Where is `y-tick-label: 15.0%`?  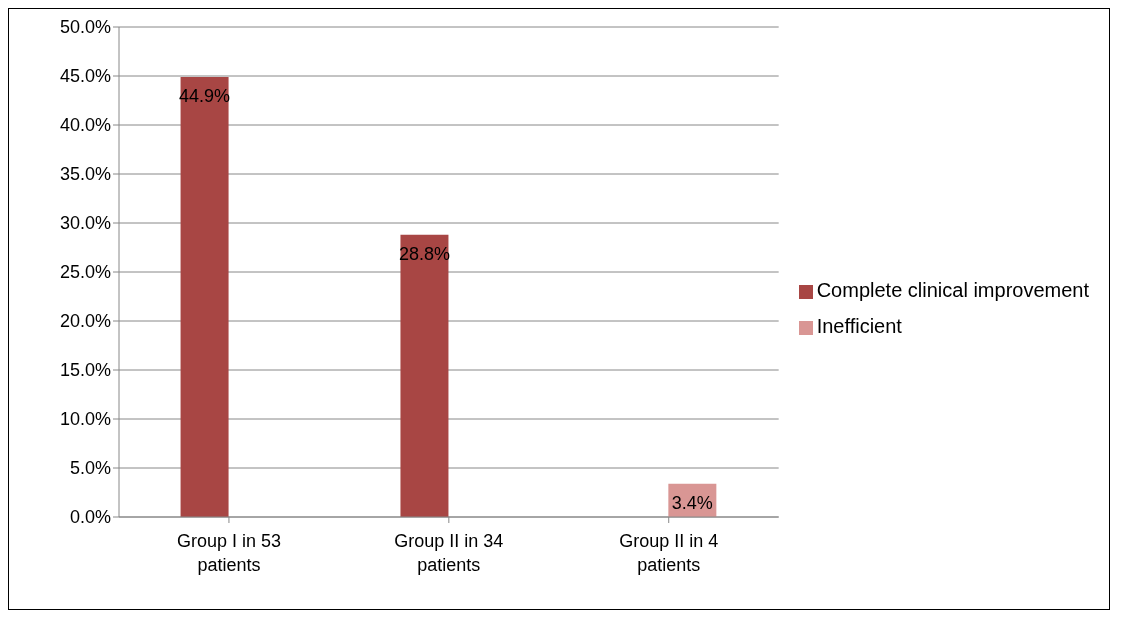 y-tick-label: 15.0% is located at coordinates (85, 370).